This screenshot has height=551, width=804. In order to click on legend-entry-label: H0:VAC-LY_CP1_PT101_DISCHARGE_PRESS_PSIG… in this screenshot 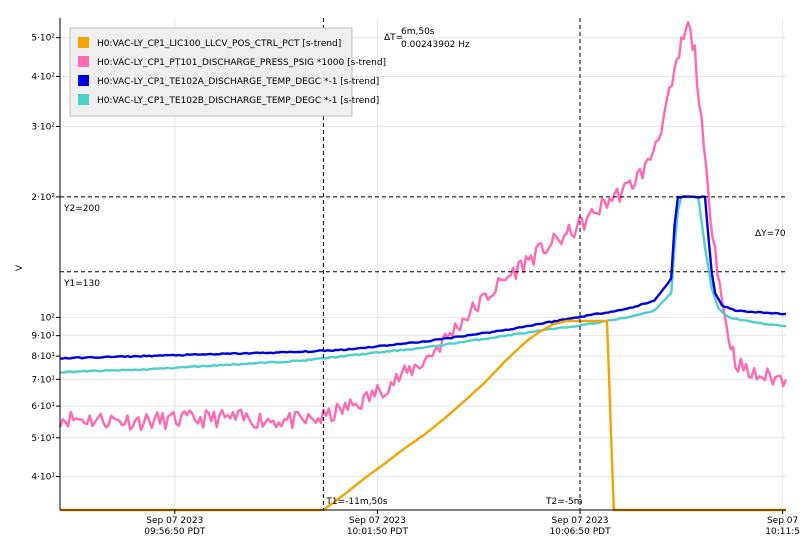, I will do `click(241, 63)`.